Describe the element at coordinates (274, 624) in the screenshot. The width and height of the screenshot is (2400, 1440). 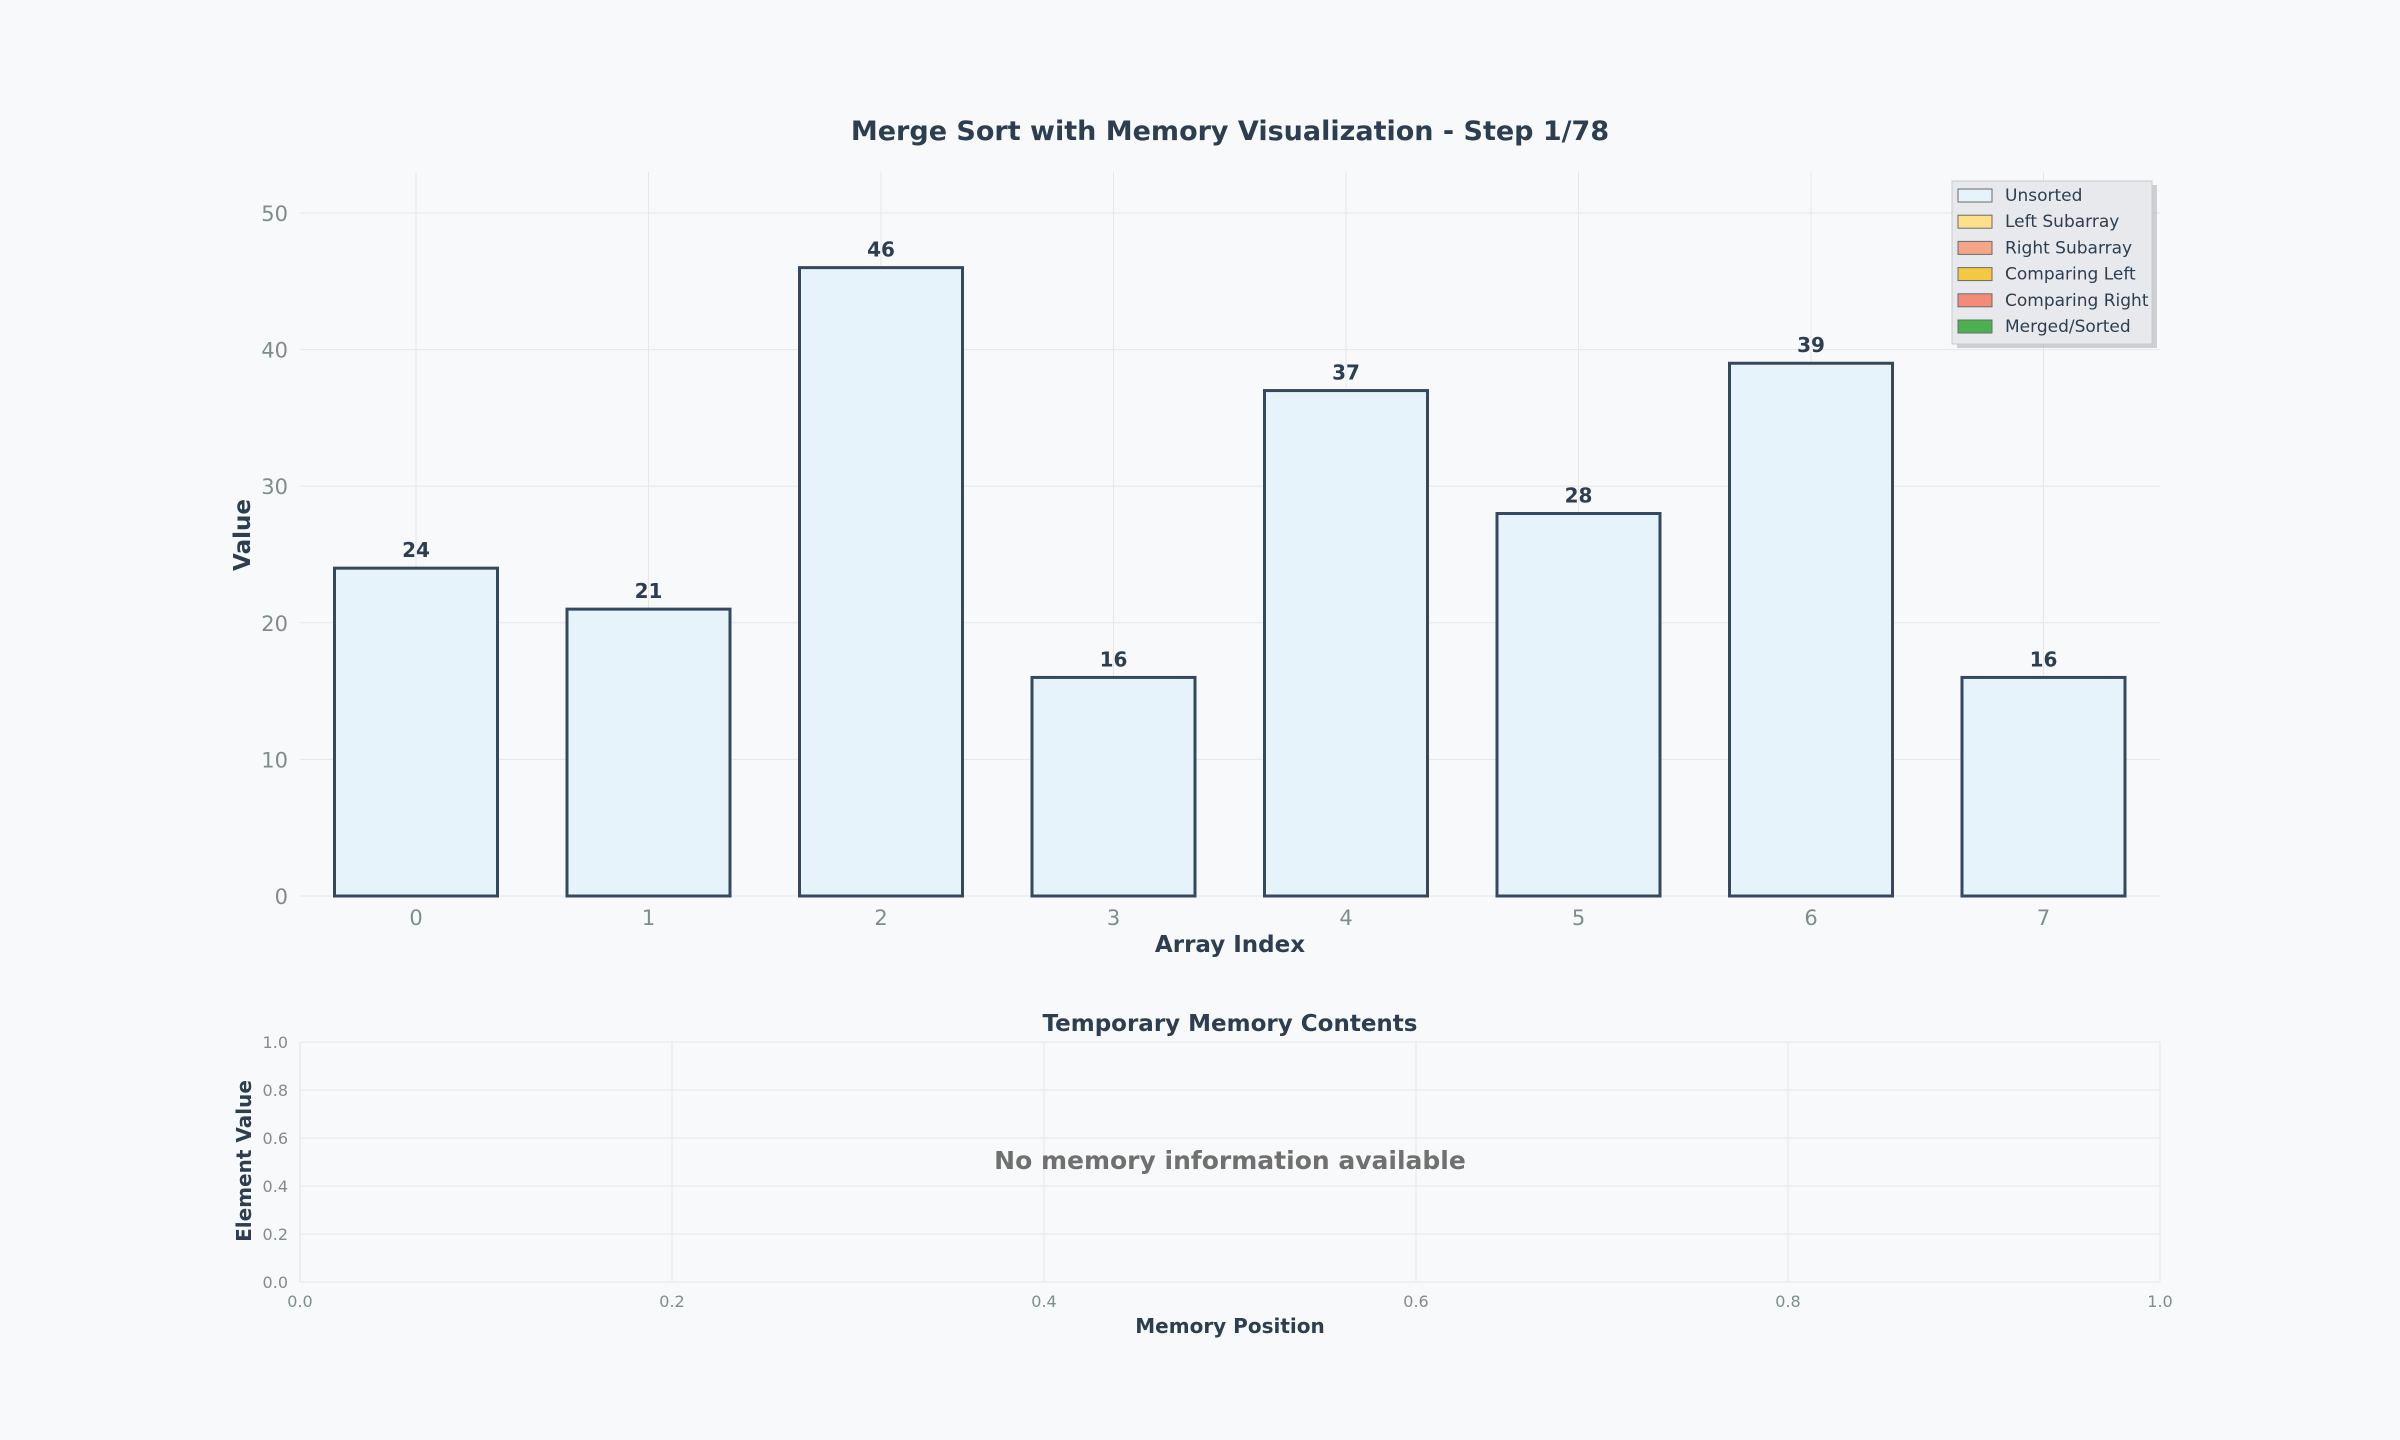
I see `main-y-tick-label: 20` at that location.